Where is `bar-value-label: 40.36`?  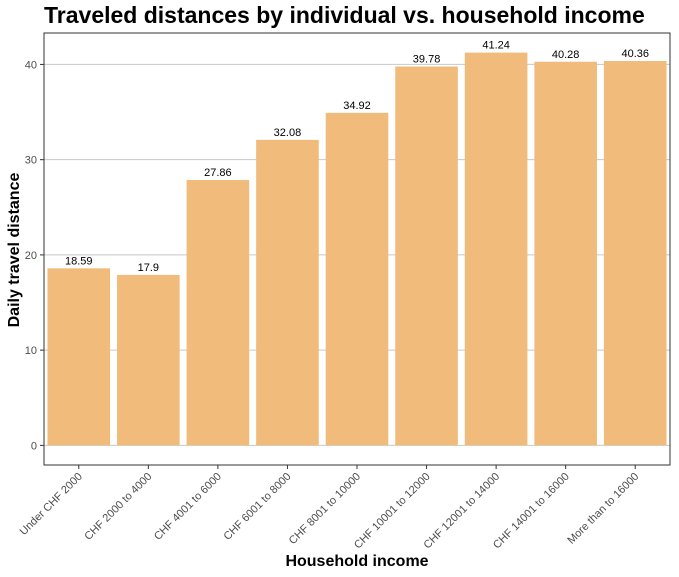 bar-value-label: 40.36 is located at coordinates (635, 54).